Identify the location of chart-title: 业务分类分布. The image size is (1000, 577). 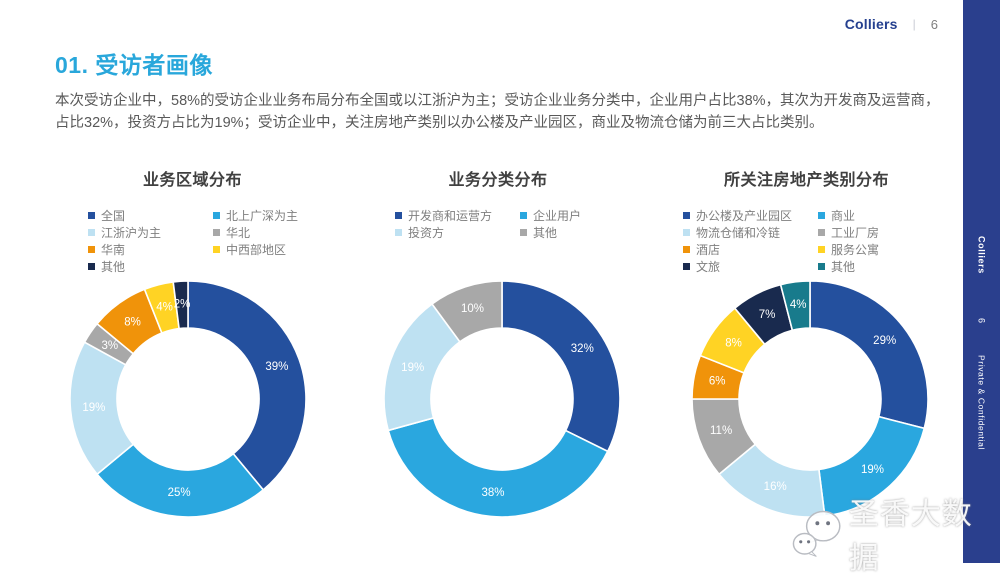
(498, 180).